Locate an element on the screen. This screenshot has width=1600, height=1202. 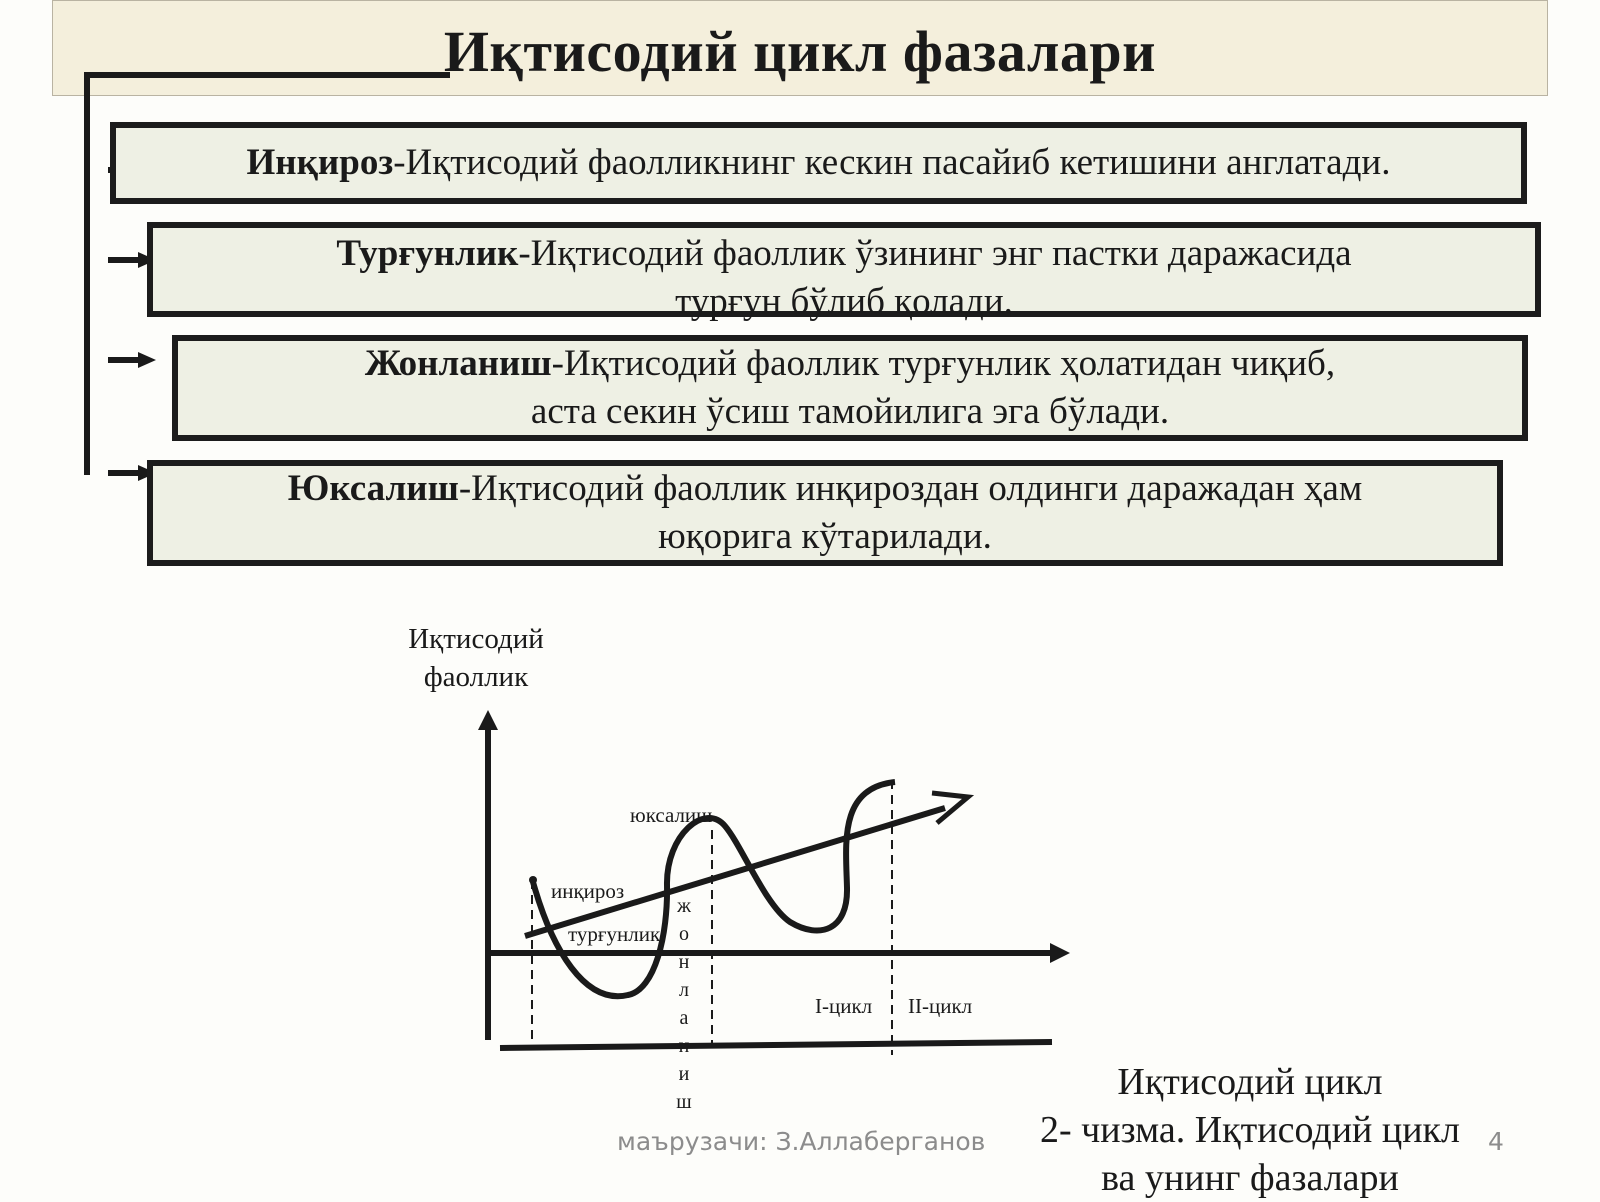
y-axis-arrow-icon is located at coordinates (488, 720).